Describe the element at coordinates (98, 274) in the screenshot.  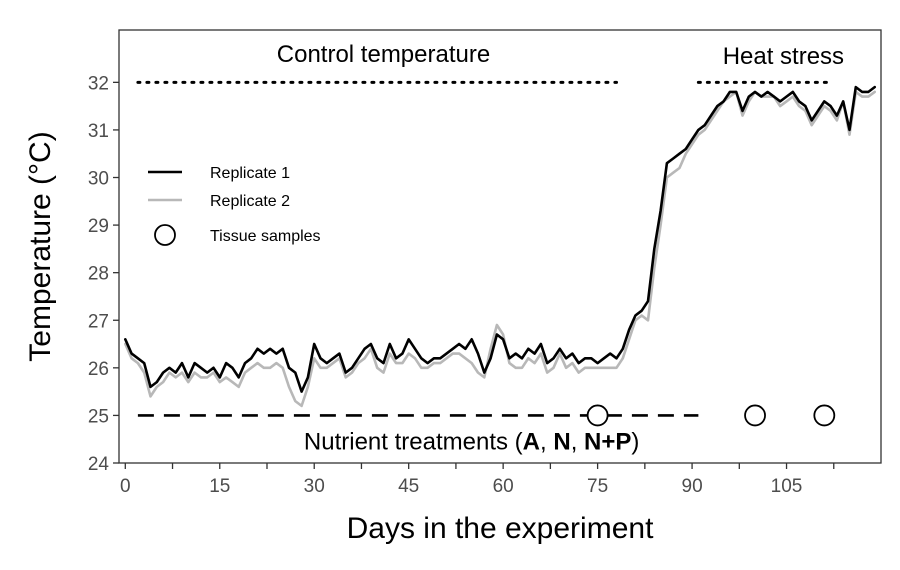
I see `y-tick-label: 28` at that location.